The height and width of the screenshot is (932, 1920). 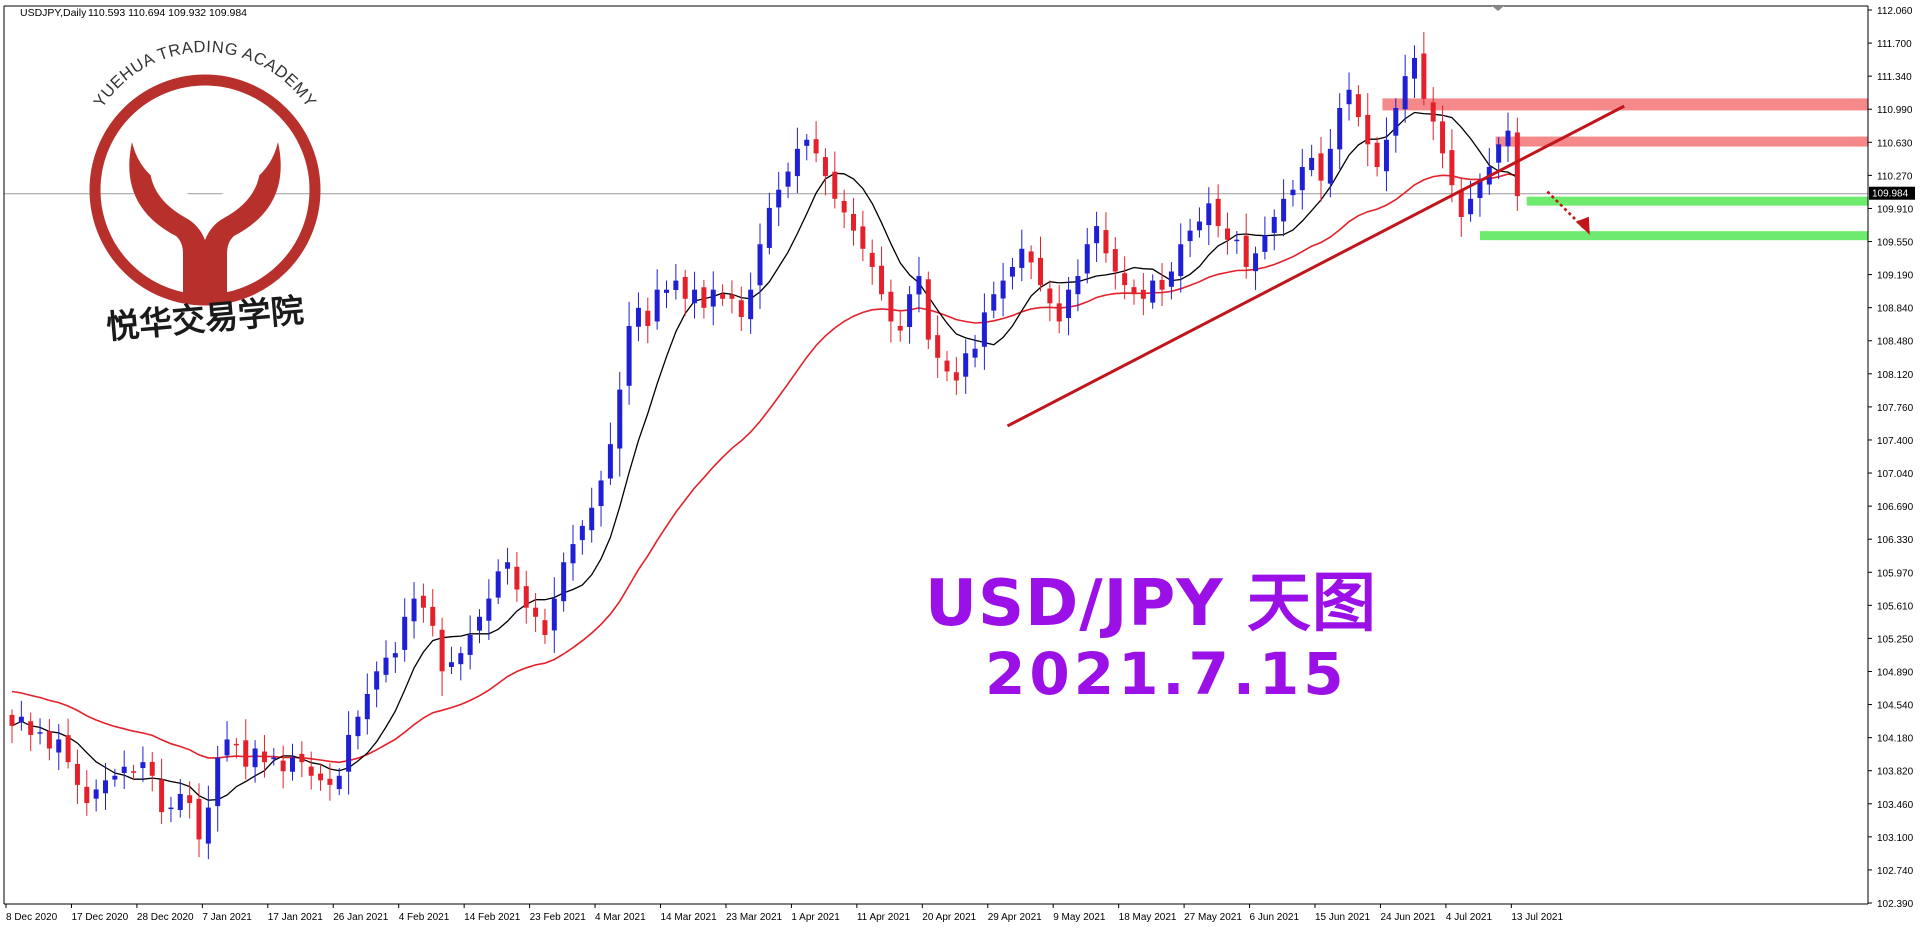 I want to click on overlay-date: 2021.7.15, so click(x=1166, y=674).